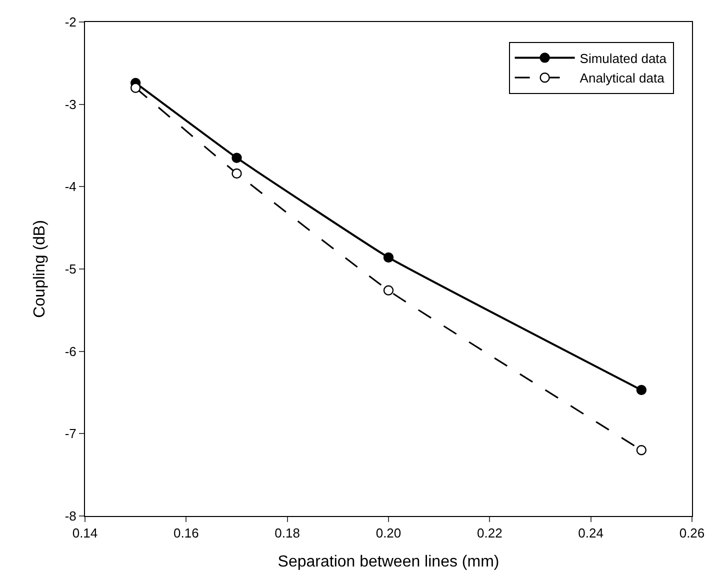  Describe the element at coordinates (389, 533) in the screenshot. I see `x-tick-label: 0.20` at that location.